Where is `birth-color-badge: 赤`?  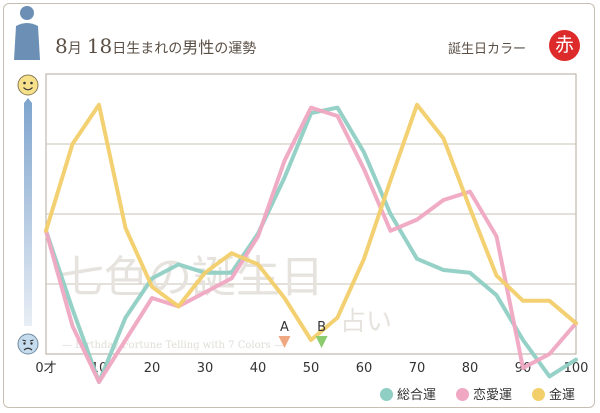
birth-color-badge: 赤 is located at coordinates (564, 45).